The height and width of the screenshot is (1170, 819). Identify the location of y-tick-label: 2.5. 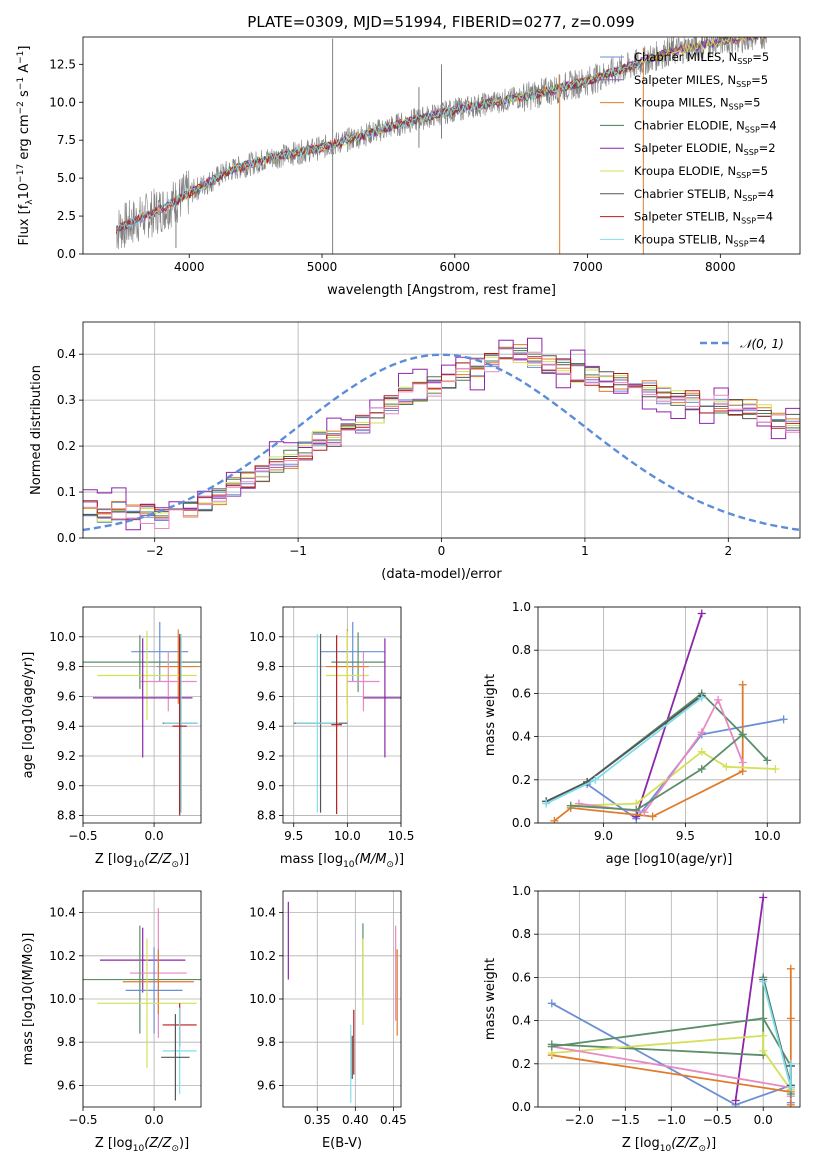
(66, 216).